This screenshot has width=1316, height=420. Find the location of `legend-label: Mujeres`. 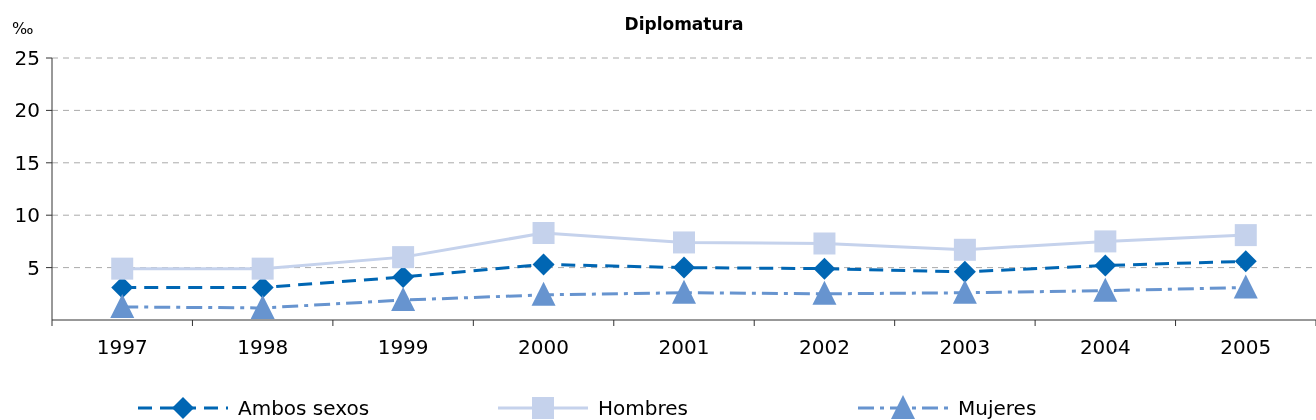

legend-label: Mujeres is located at coordinates (997, 408).